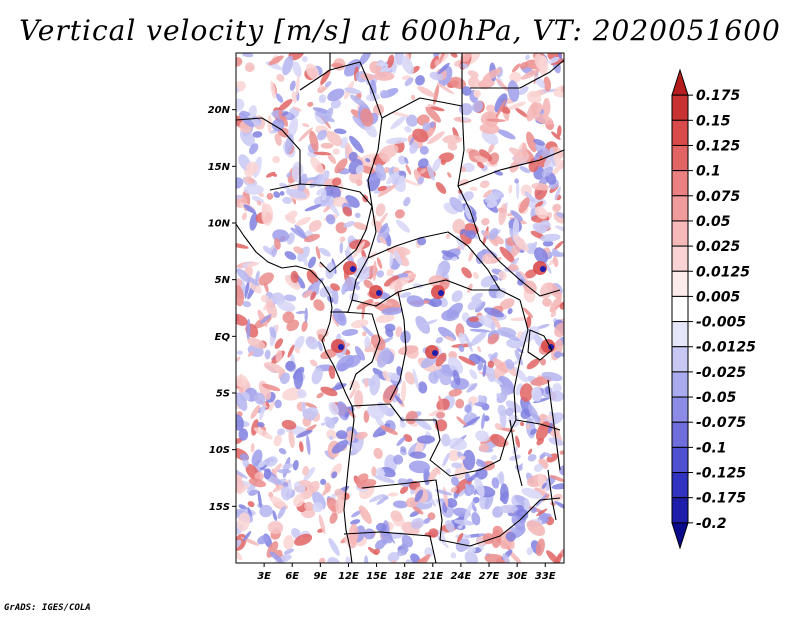 This screenshot has height=618, width=800. Describe the element at coordinates (292, 576) in the screenshot. I see `lon-tick-label: 6E` at that location.